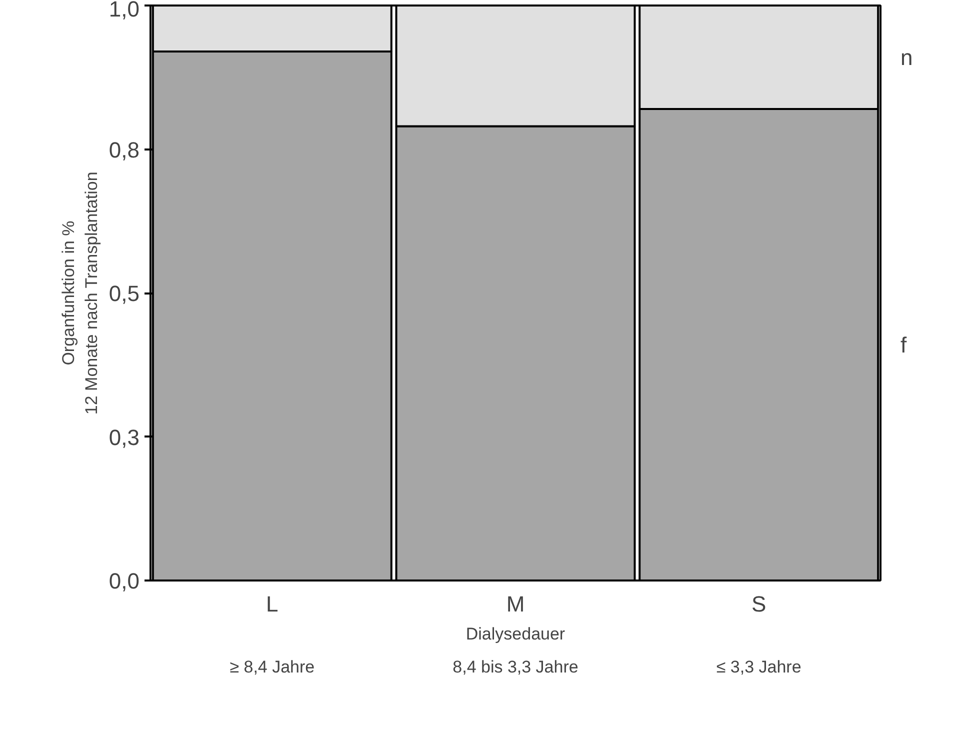 This screenshot has width=965, height=751. I want to click on y-tick-label: 0,8, so click(124, 149).